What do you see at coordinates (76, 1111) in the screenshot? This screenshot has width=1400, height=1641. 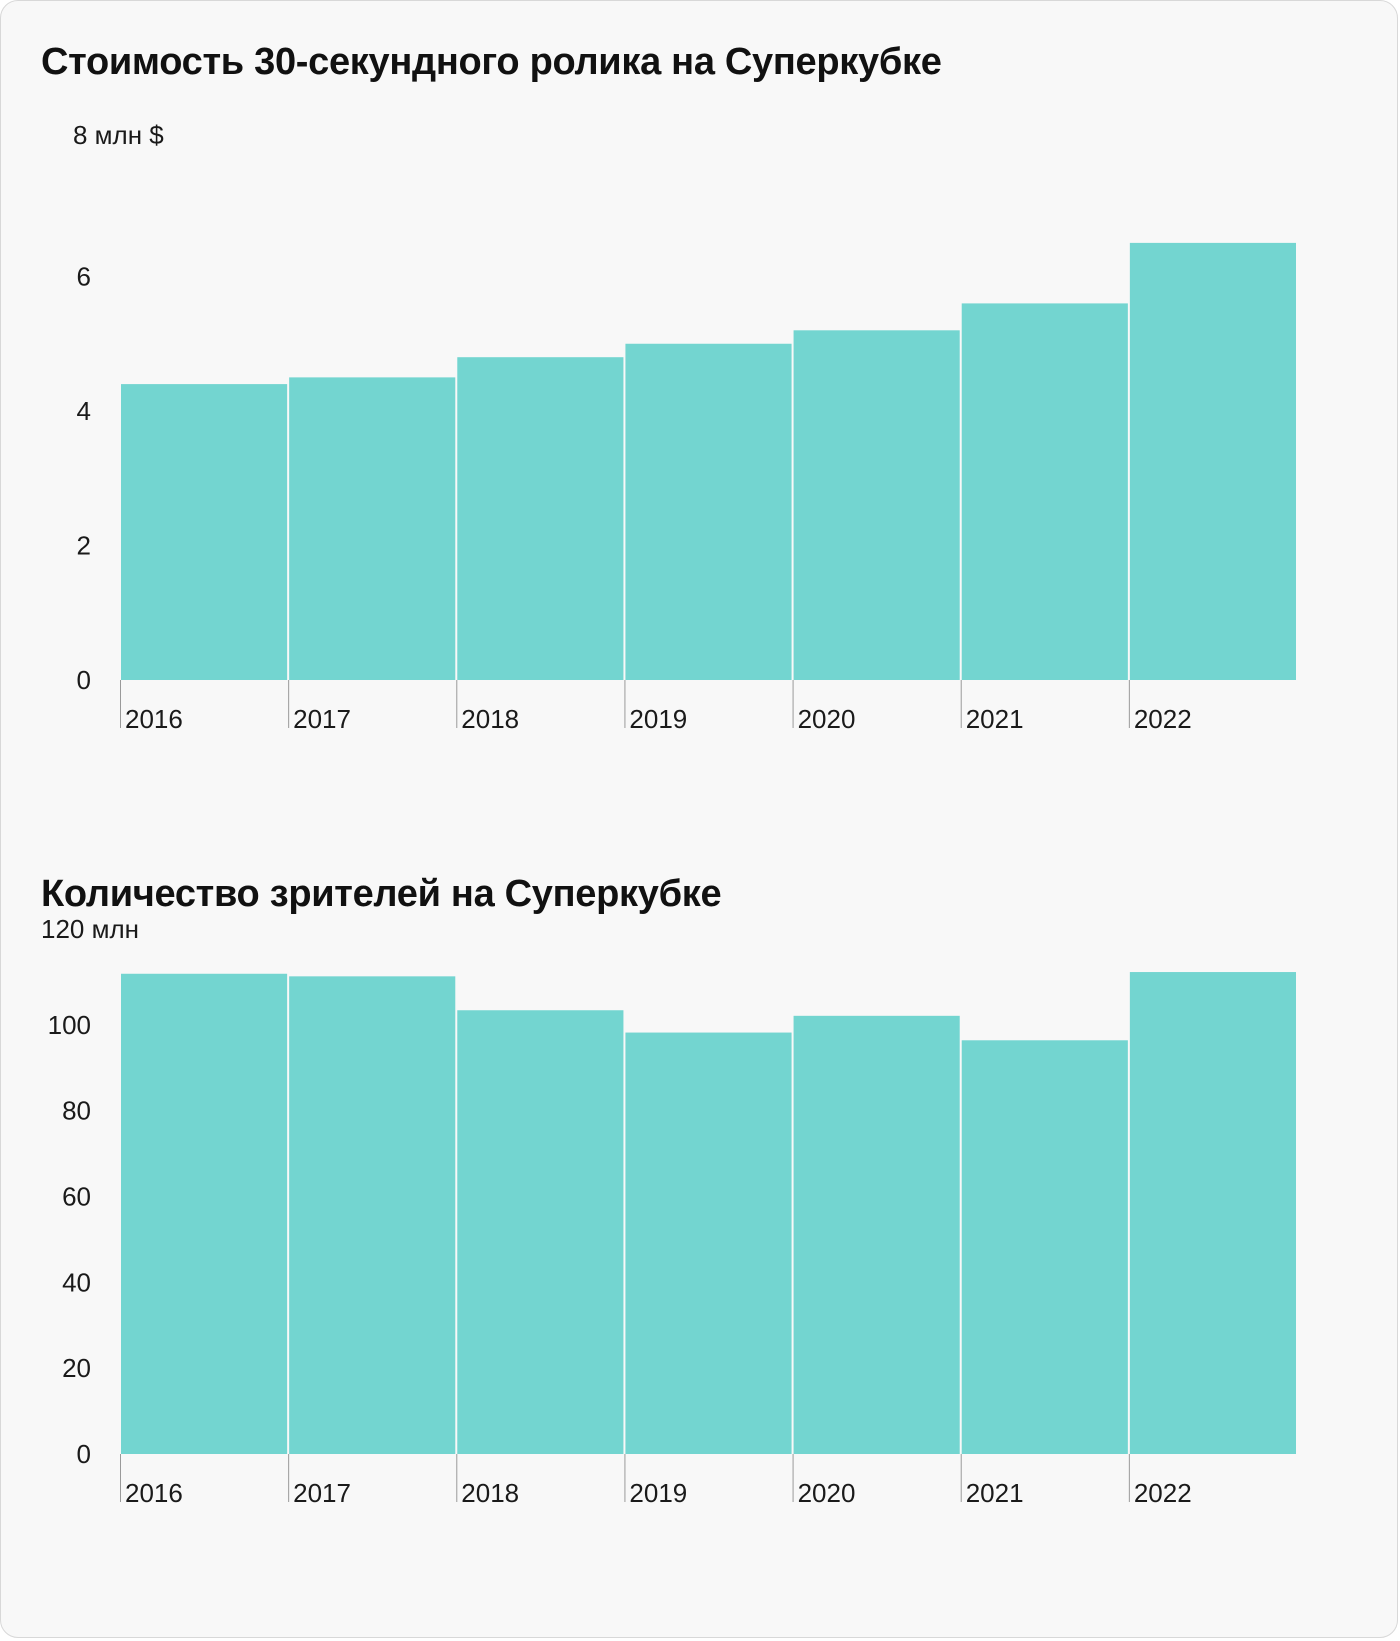 I see `y-tick-label: 80` at bounding box center [76, 1111].